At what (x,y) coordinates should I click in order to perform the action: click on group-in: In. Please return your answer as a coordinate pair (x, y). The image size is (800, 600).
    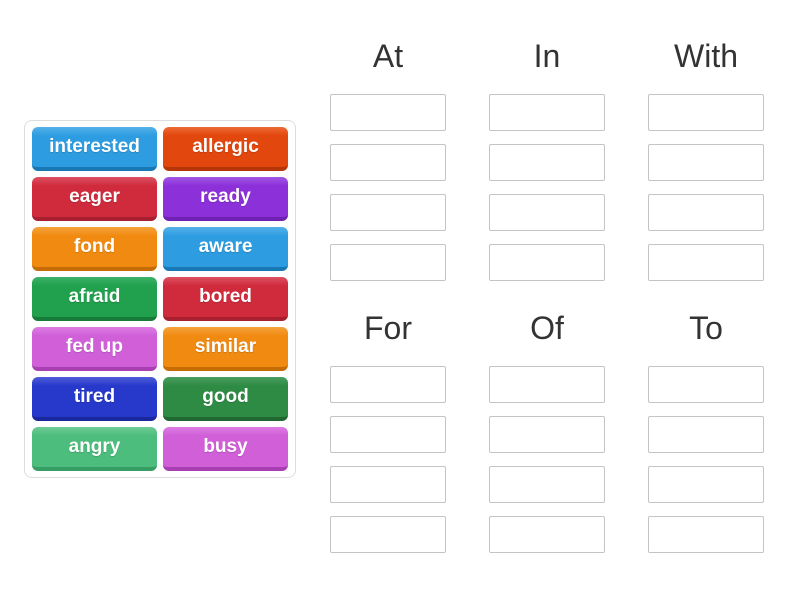
    Looking at the image, I should click on (547, 162).